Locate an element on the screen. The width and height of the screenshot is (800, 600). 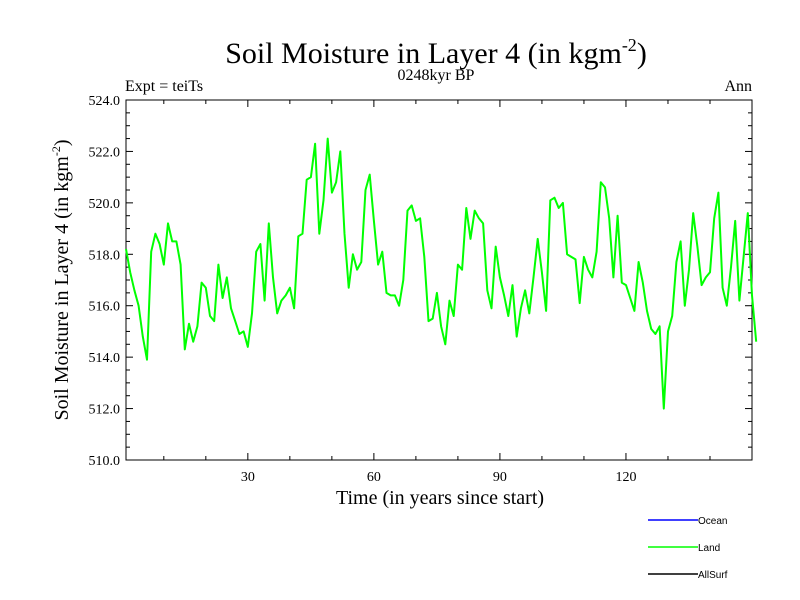
y-tick-label: 510.0 is located at coordinates (105, 461).